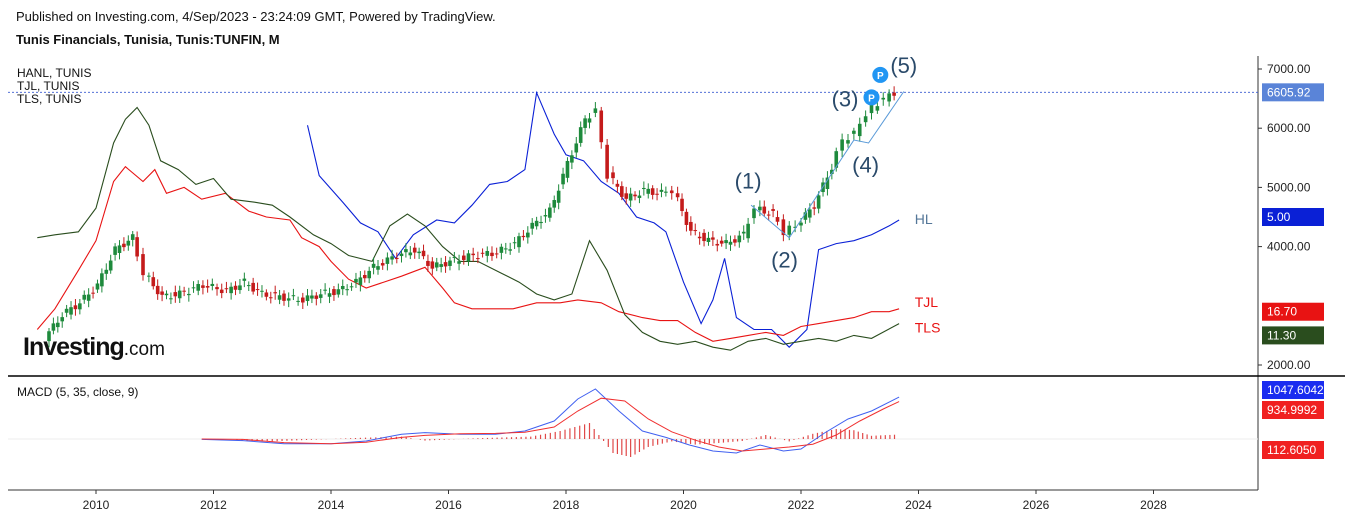 The image size is (1345, 519). I want to click on wave-path, so click(827, 165).